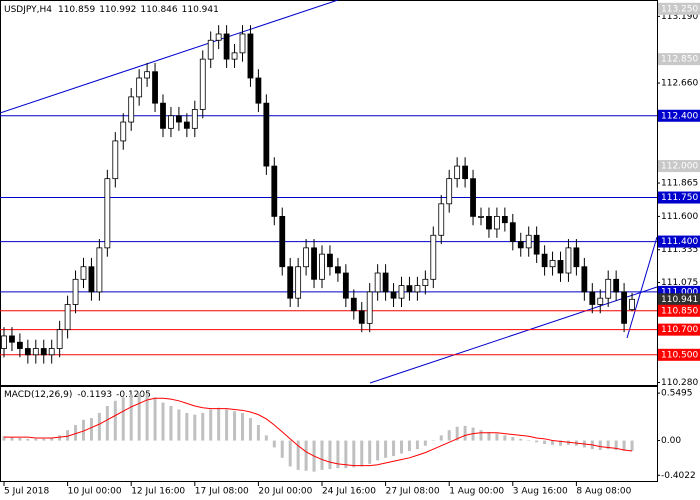 The width and height of the screenshot is (700, 500). I want to click on last-high: 110.992, so click(117, 10).